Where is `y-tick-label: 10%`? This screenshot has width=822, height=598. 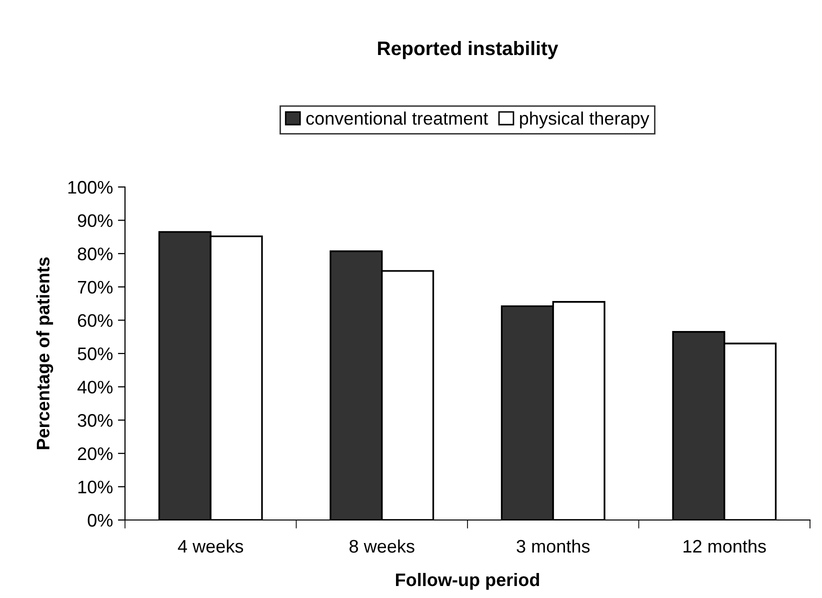 y-tick-label: 10% is located at coordinates (95, 487).